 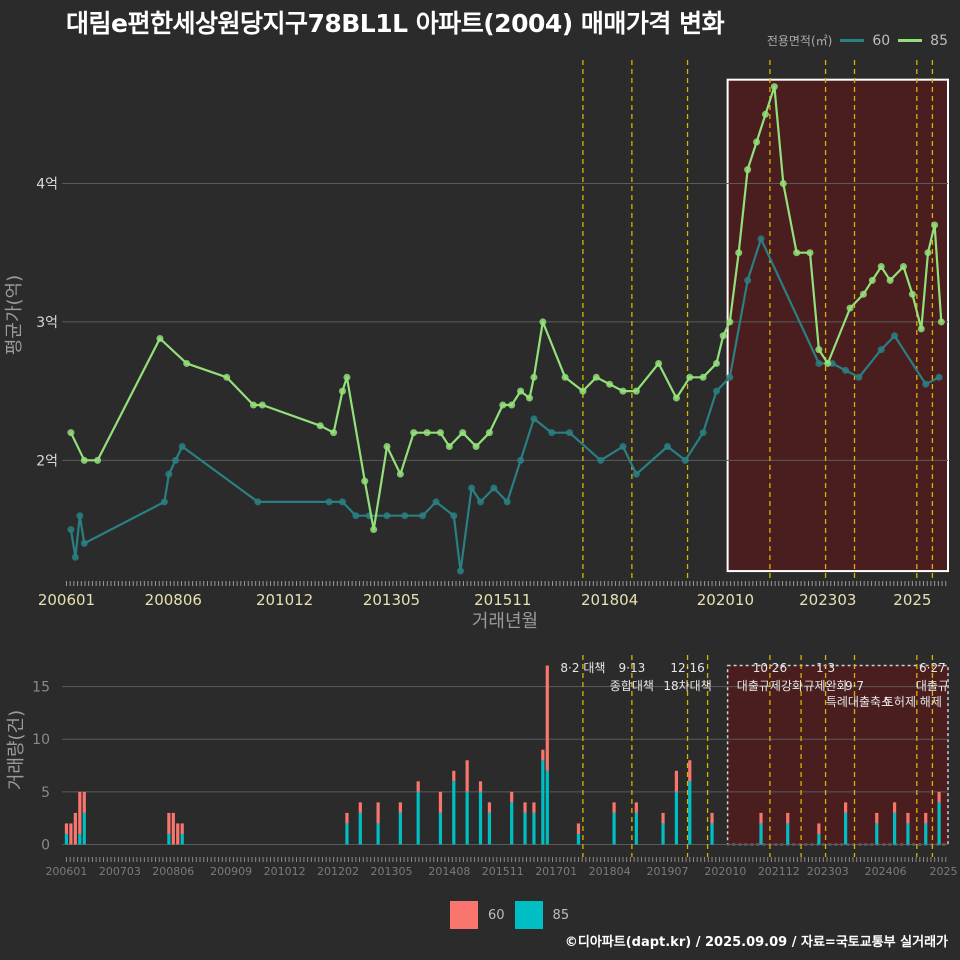 What do you see at coordinates (825, 668) in the screenshot?
I see `volume-annotation-top-4: 1·3` at bounding box center [825, 668].